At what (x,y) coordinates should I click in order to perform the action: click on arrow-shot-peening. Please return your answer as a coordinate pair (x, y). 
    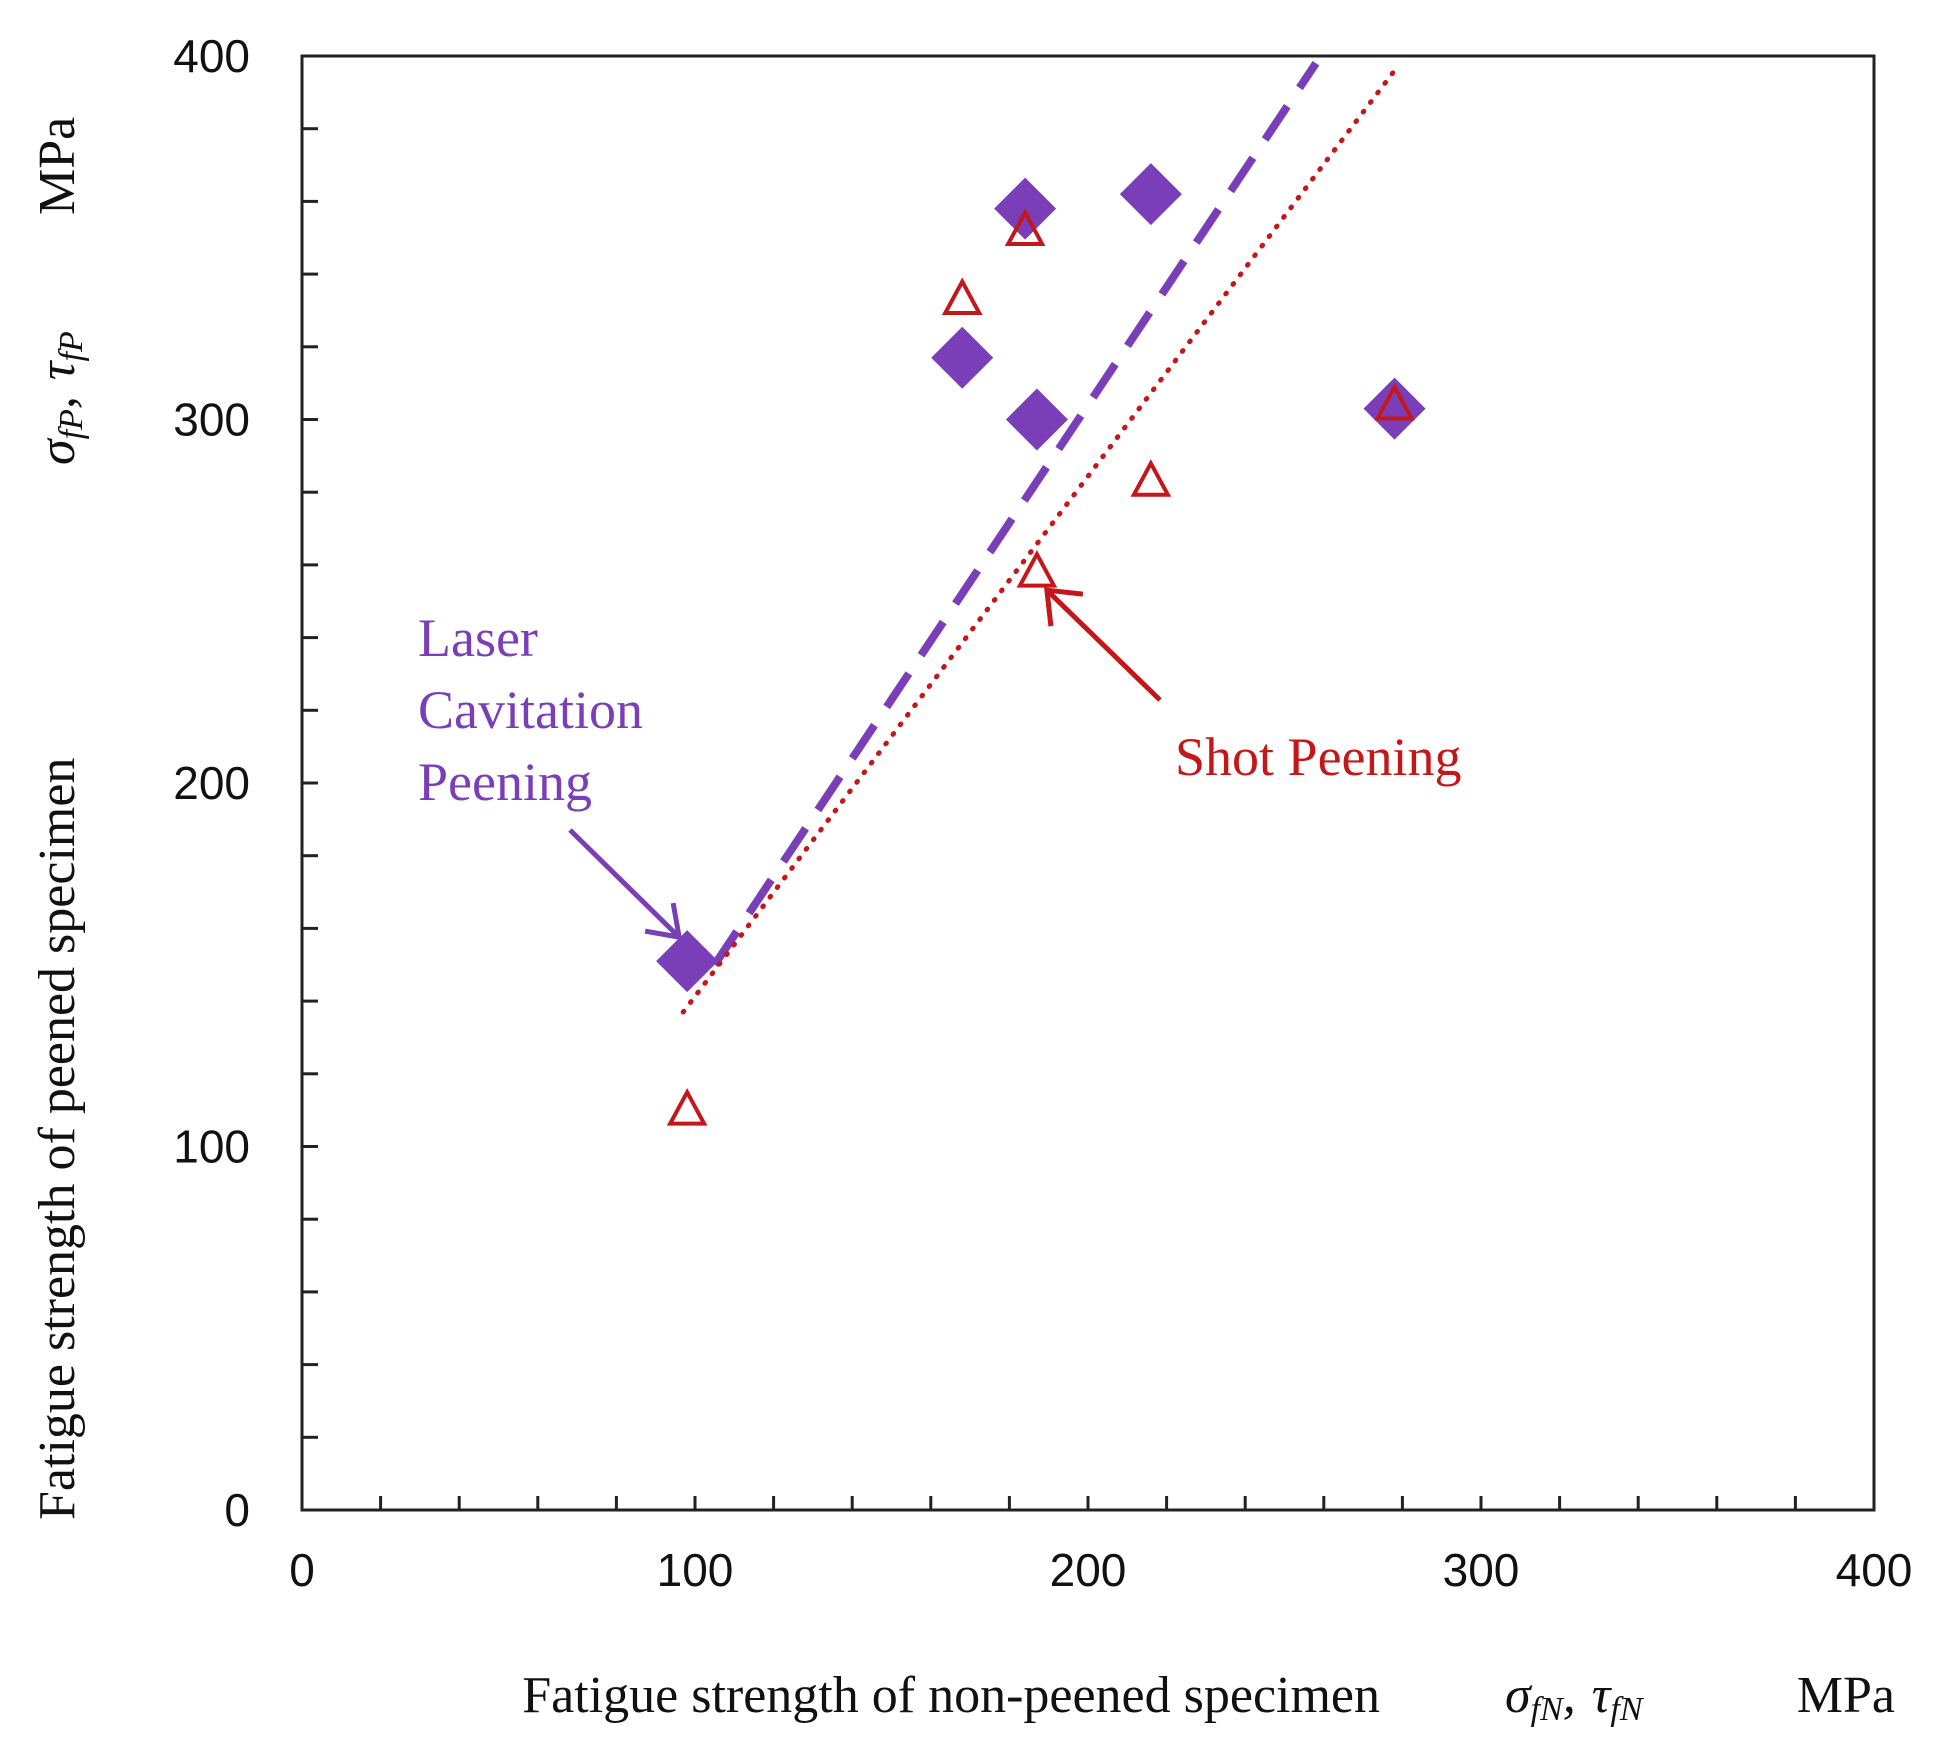
    Looking at the image, I should click on (1103, 645).